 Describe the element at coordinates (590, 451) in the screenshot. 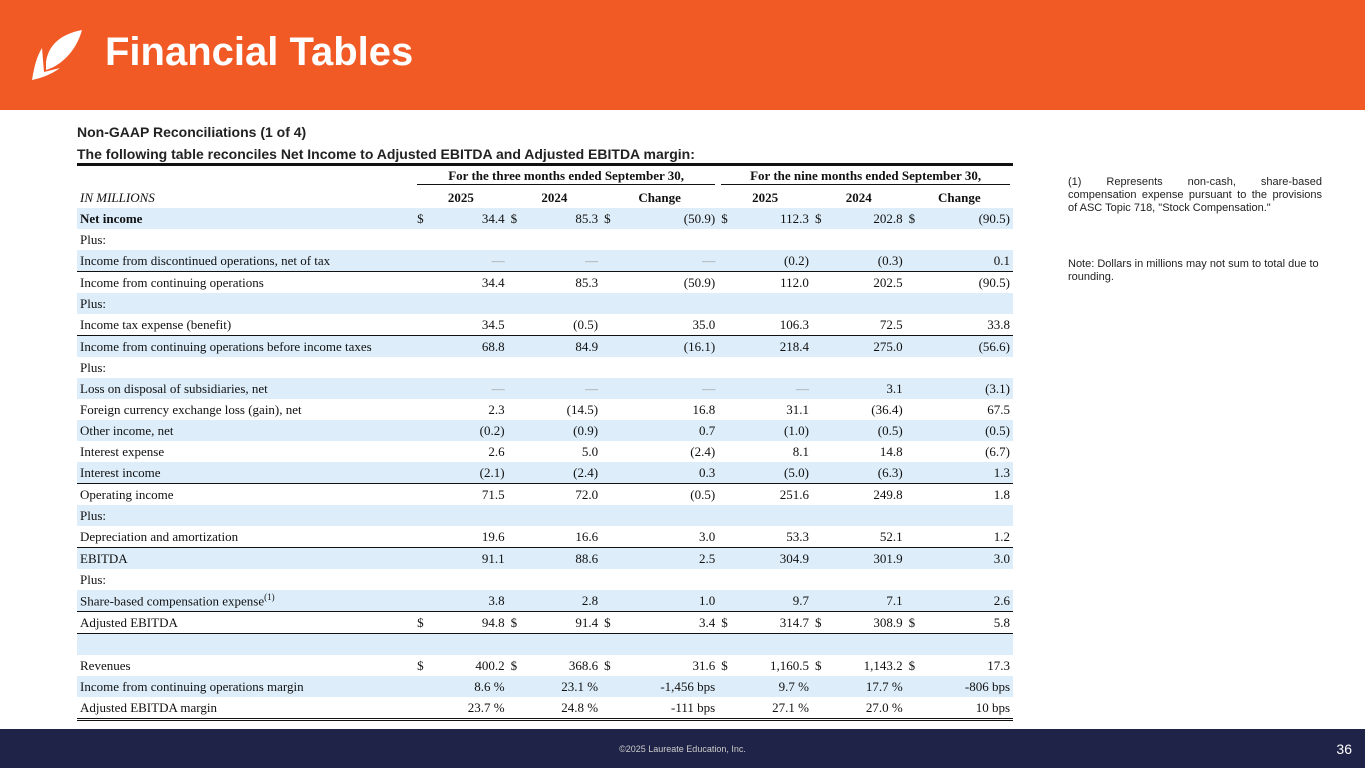

I see `cell-value: 5.0` at that location.